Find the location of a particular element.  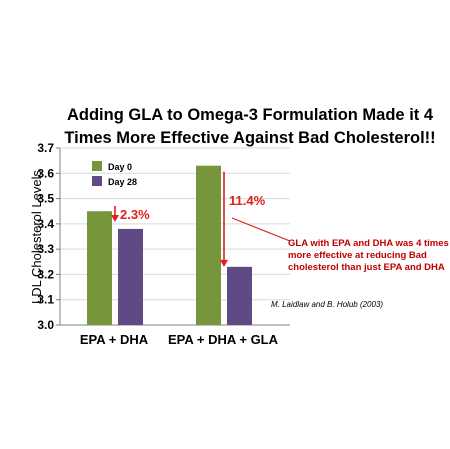

y-tick-label: 3.4 is located at coordinates (45, 224).